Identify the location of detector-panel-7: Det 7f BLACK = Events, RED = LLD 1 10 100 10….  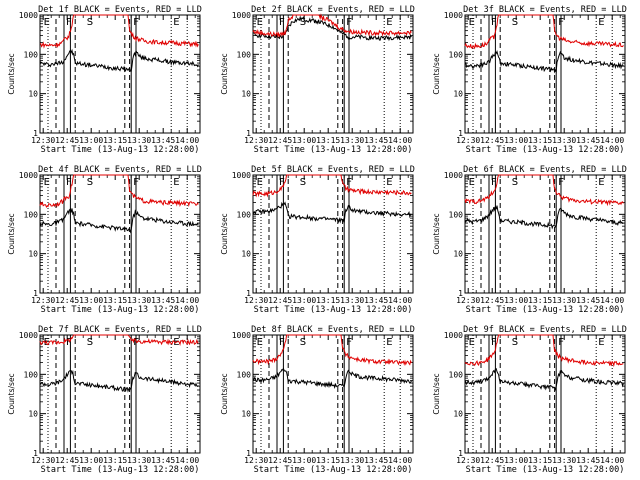
(104, 400).